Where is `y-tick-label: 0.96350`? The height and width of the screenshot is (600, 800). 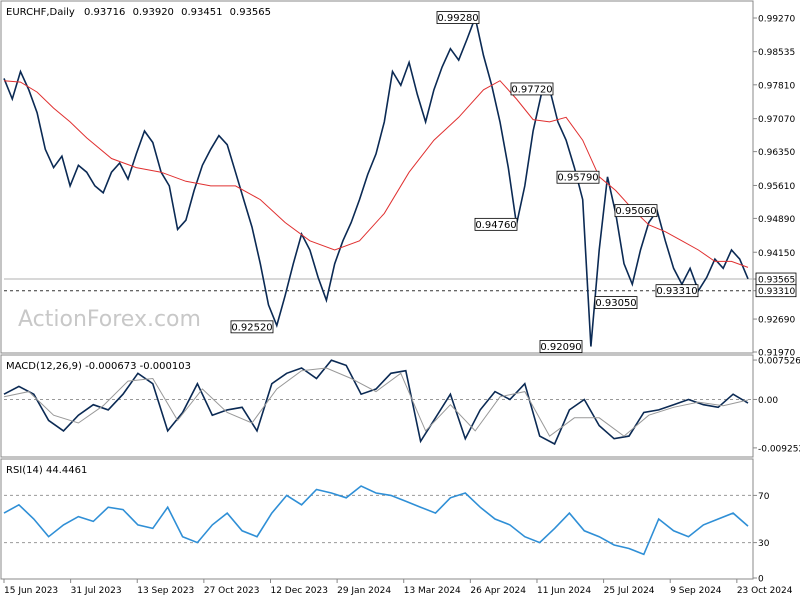
y-tick-label: 0.96350 is located at coordinates (776, 153).